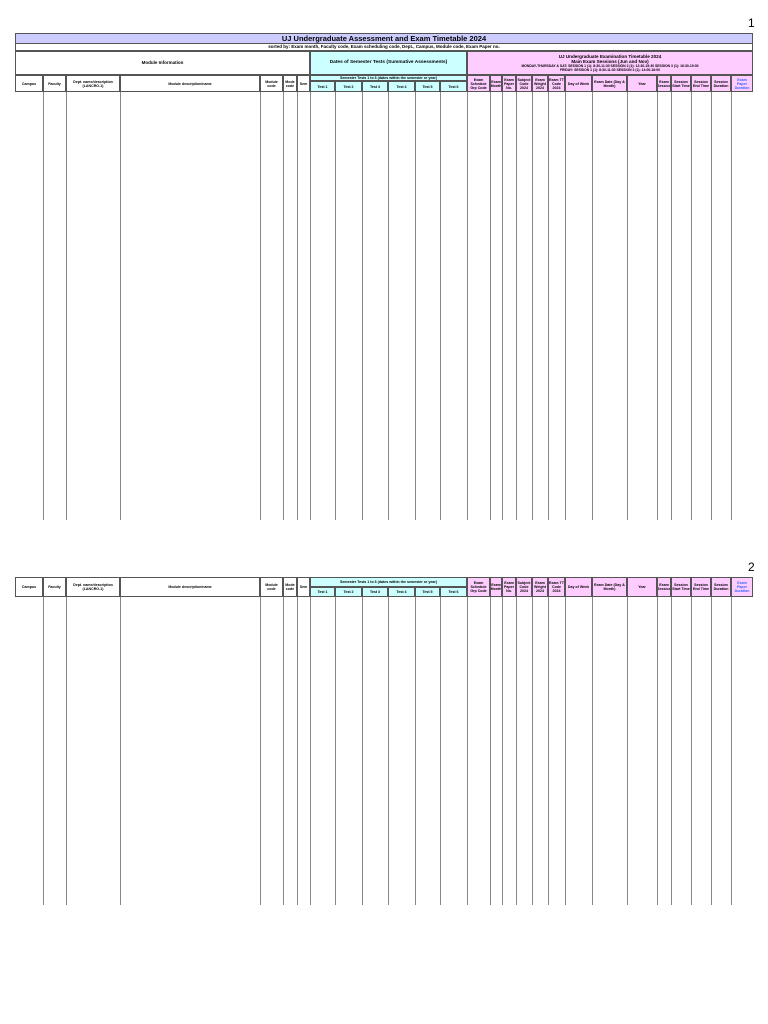  I want to click on column-header: Test 2, so click(348, 592).